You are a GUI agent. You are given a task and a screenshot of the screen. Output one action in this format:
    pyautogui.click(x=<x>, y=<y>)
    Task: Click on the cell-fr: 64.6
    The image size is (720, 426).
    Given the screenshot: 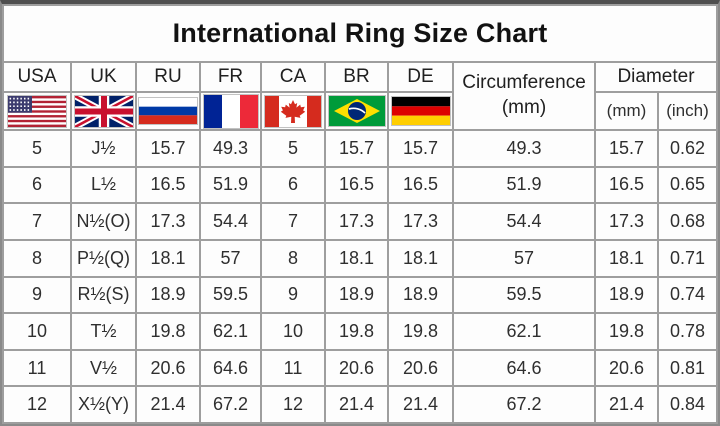 What is the action you would take?
    pyautogui.click(x=230, y=368)
    